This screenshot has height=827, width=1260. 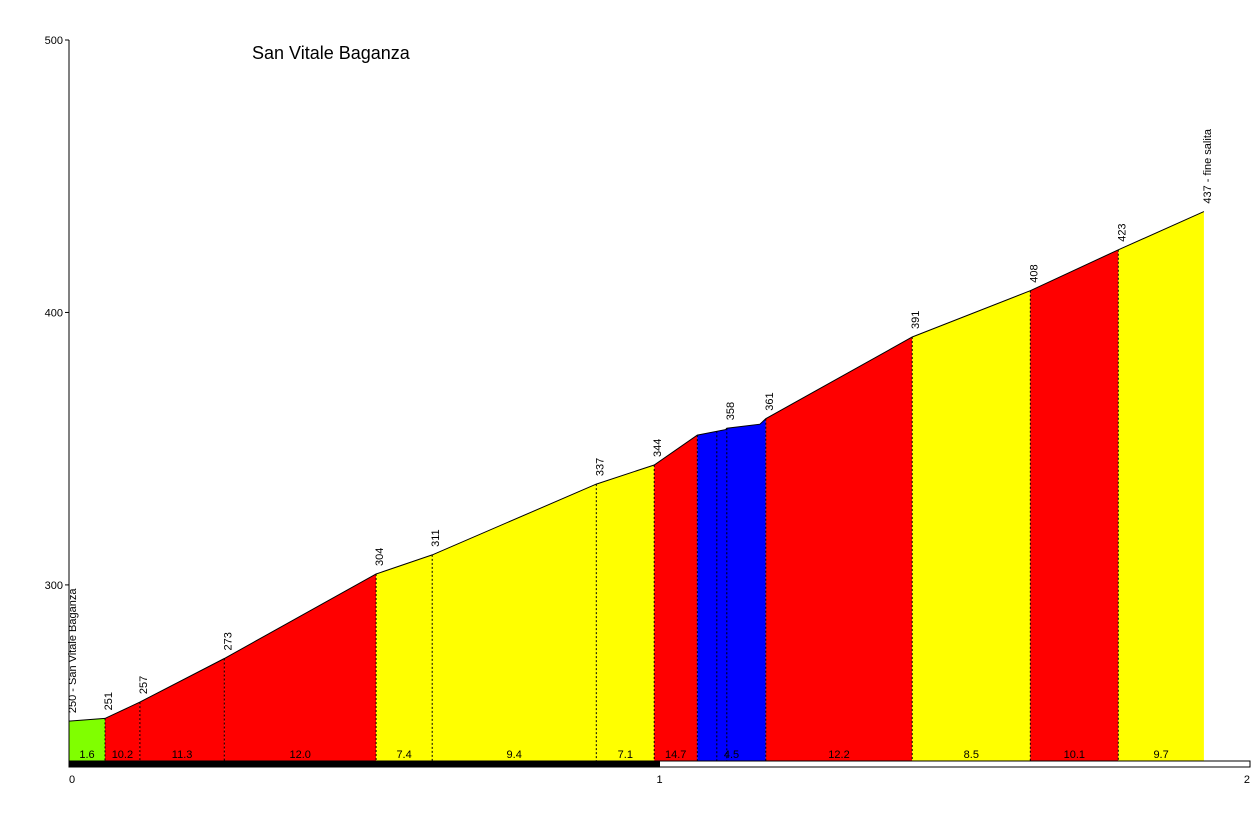 What do you see at coordinates (658, 448) in the screenshot?
I see `elevation-label-7: 344` at bounding box center [658, 448].